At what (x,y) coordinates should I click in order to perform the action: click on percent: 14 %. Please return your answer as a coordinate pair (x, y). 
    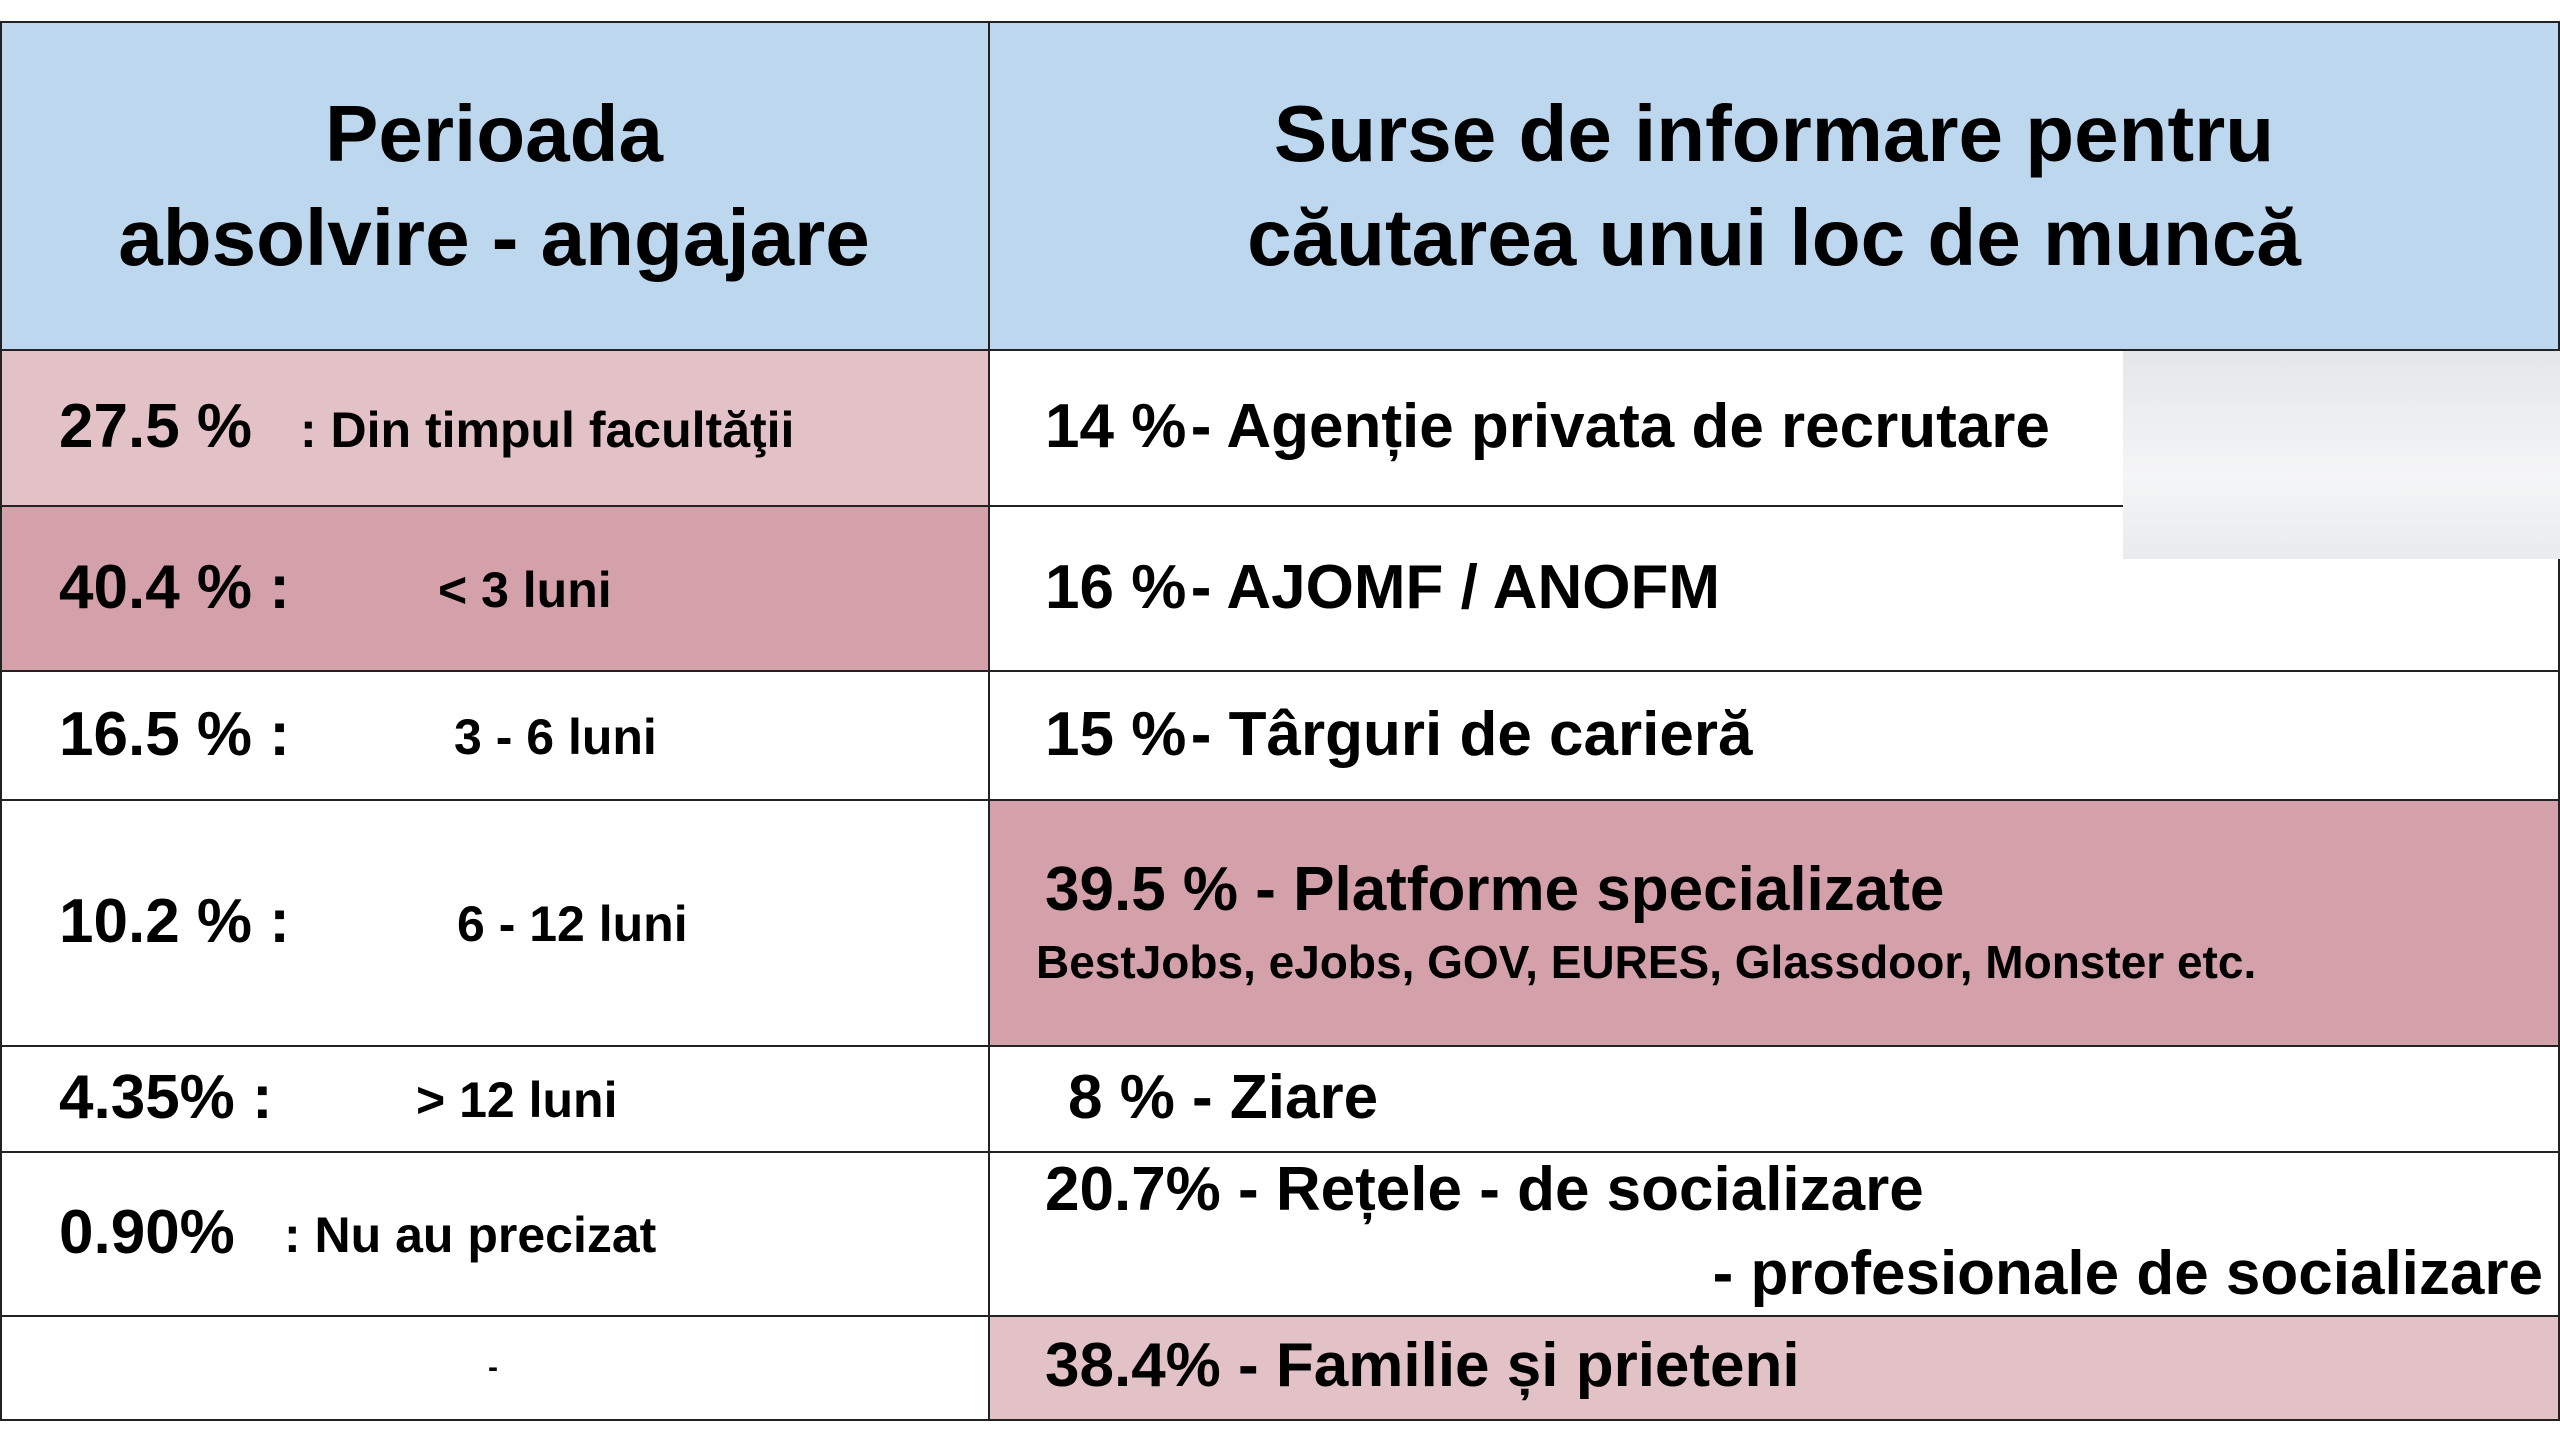
    Looking at the image, I should click on (1116, 426).